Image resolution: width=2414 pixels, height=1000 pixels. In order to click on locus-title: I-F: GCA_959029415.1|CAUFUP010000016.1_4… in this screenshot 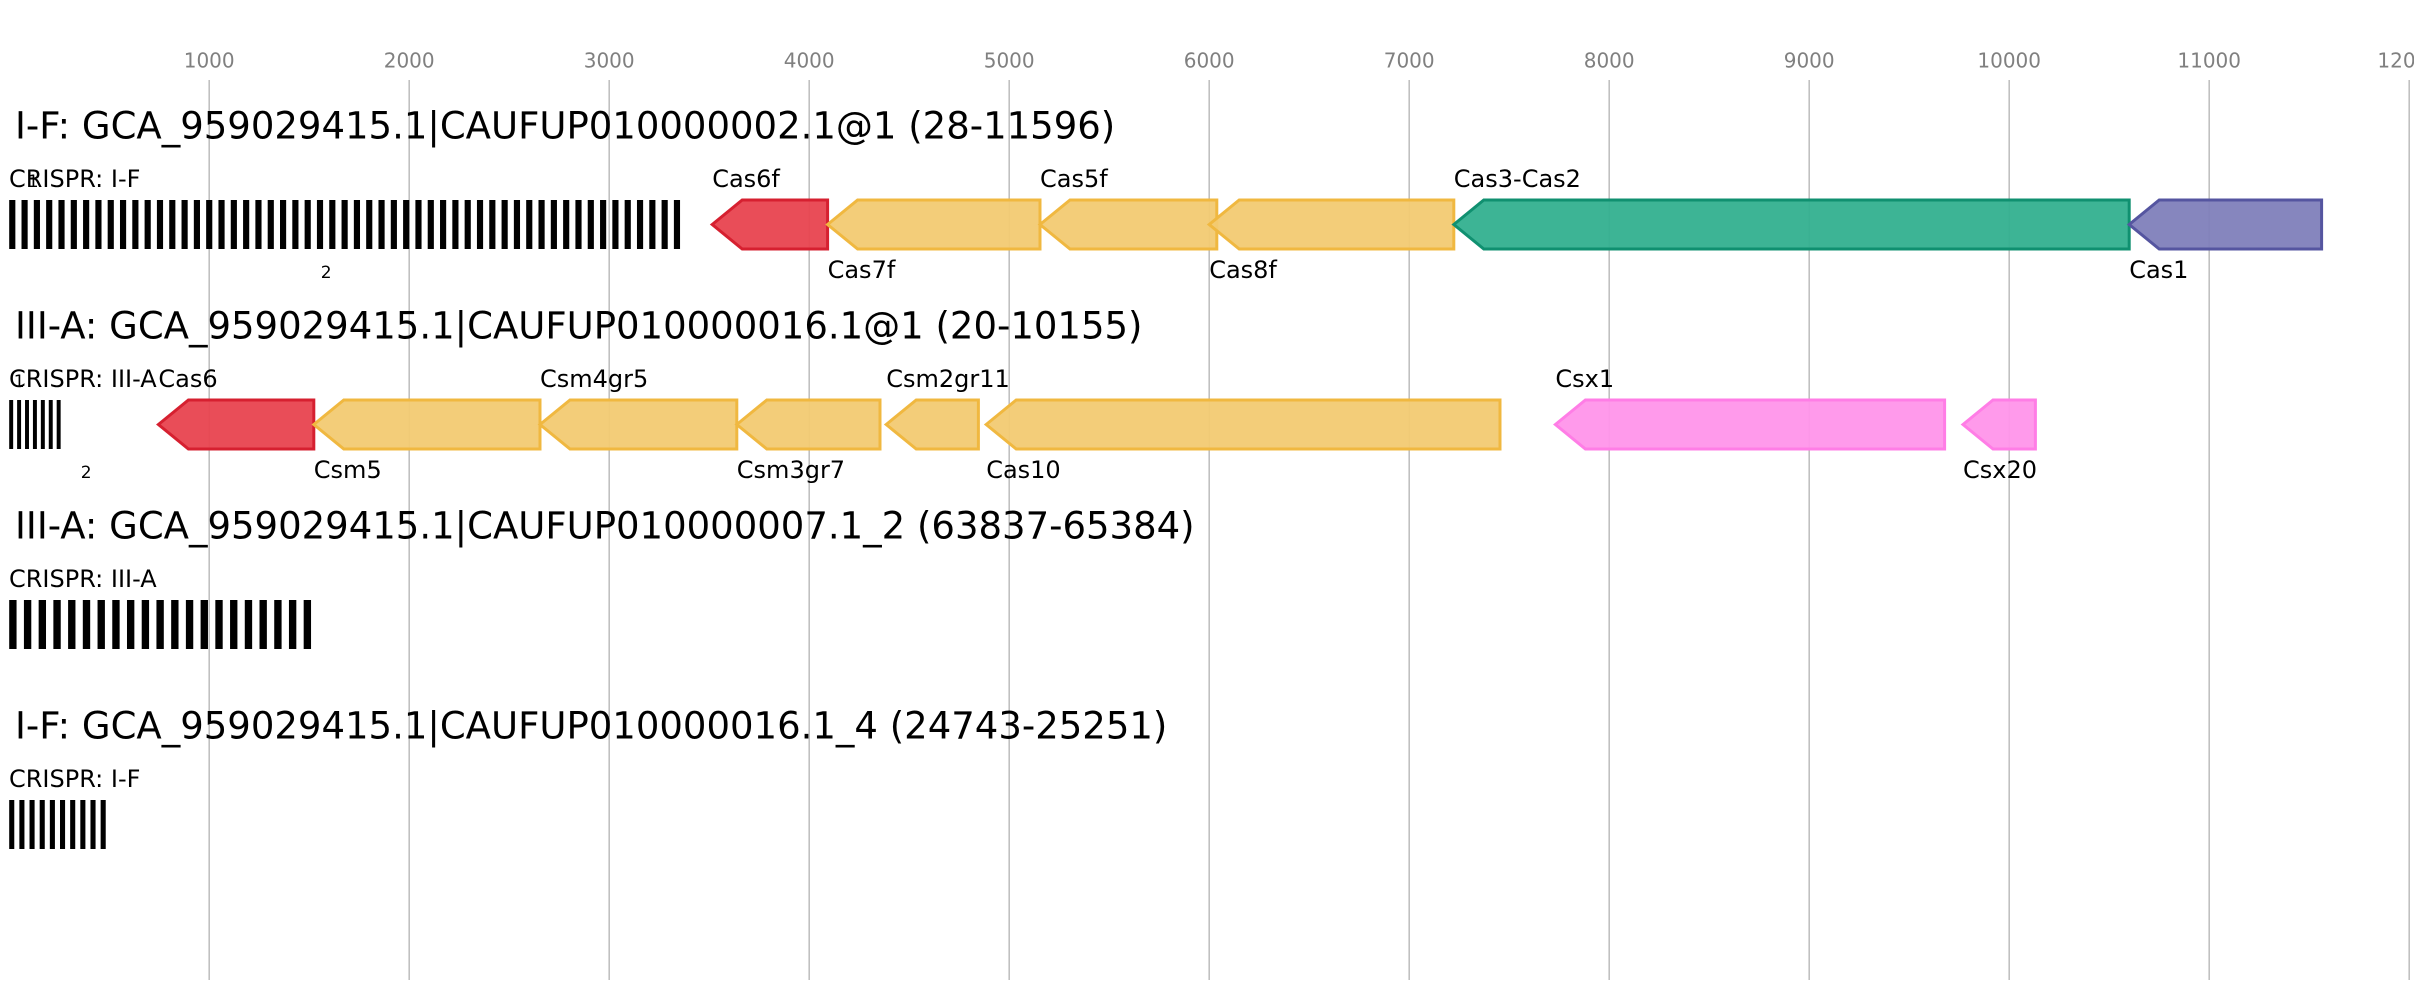, I will do `click(591, 726)`.